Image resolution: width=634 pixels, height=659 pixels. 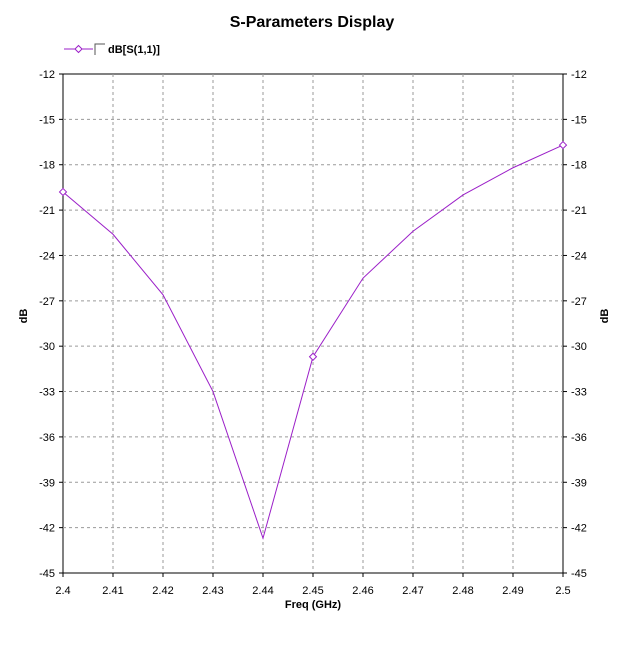 I want to click on y-tick-label-right: -15, so click(x=579, y=120).